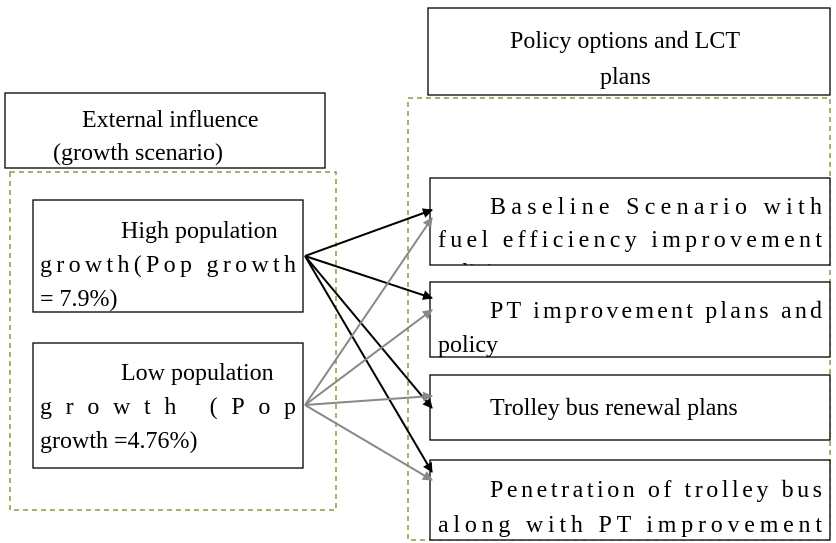  Describe the element at coordinates (475, 273) in the screenshot. I see `plan-text: policies` at that location.